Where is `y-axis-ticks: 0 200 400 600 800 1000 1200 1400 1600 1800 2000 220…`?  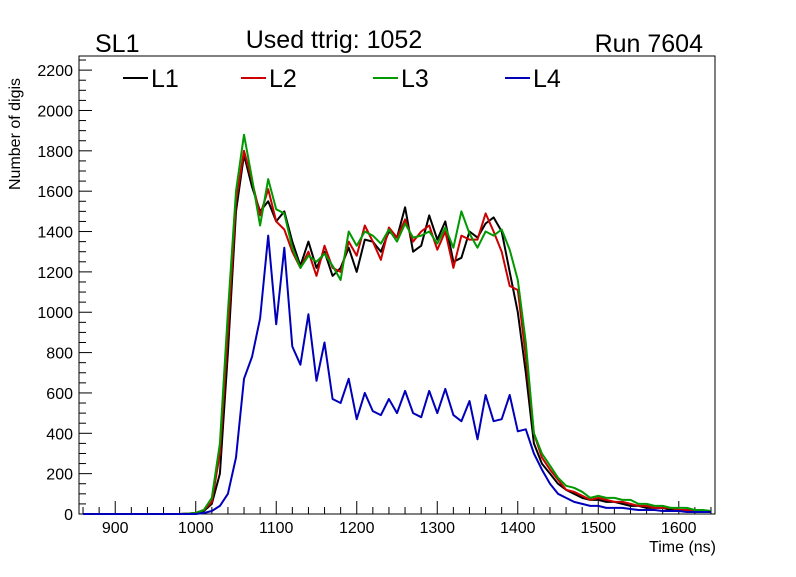
y-axis-ticks: 0 200 400 600 800 1000 1200 1400 1600 1800 2000 220… is located at coordinates (64, 291).